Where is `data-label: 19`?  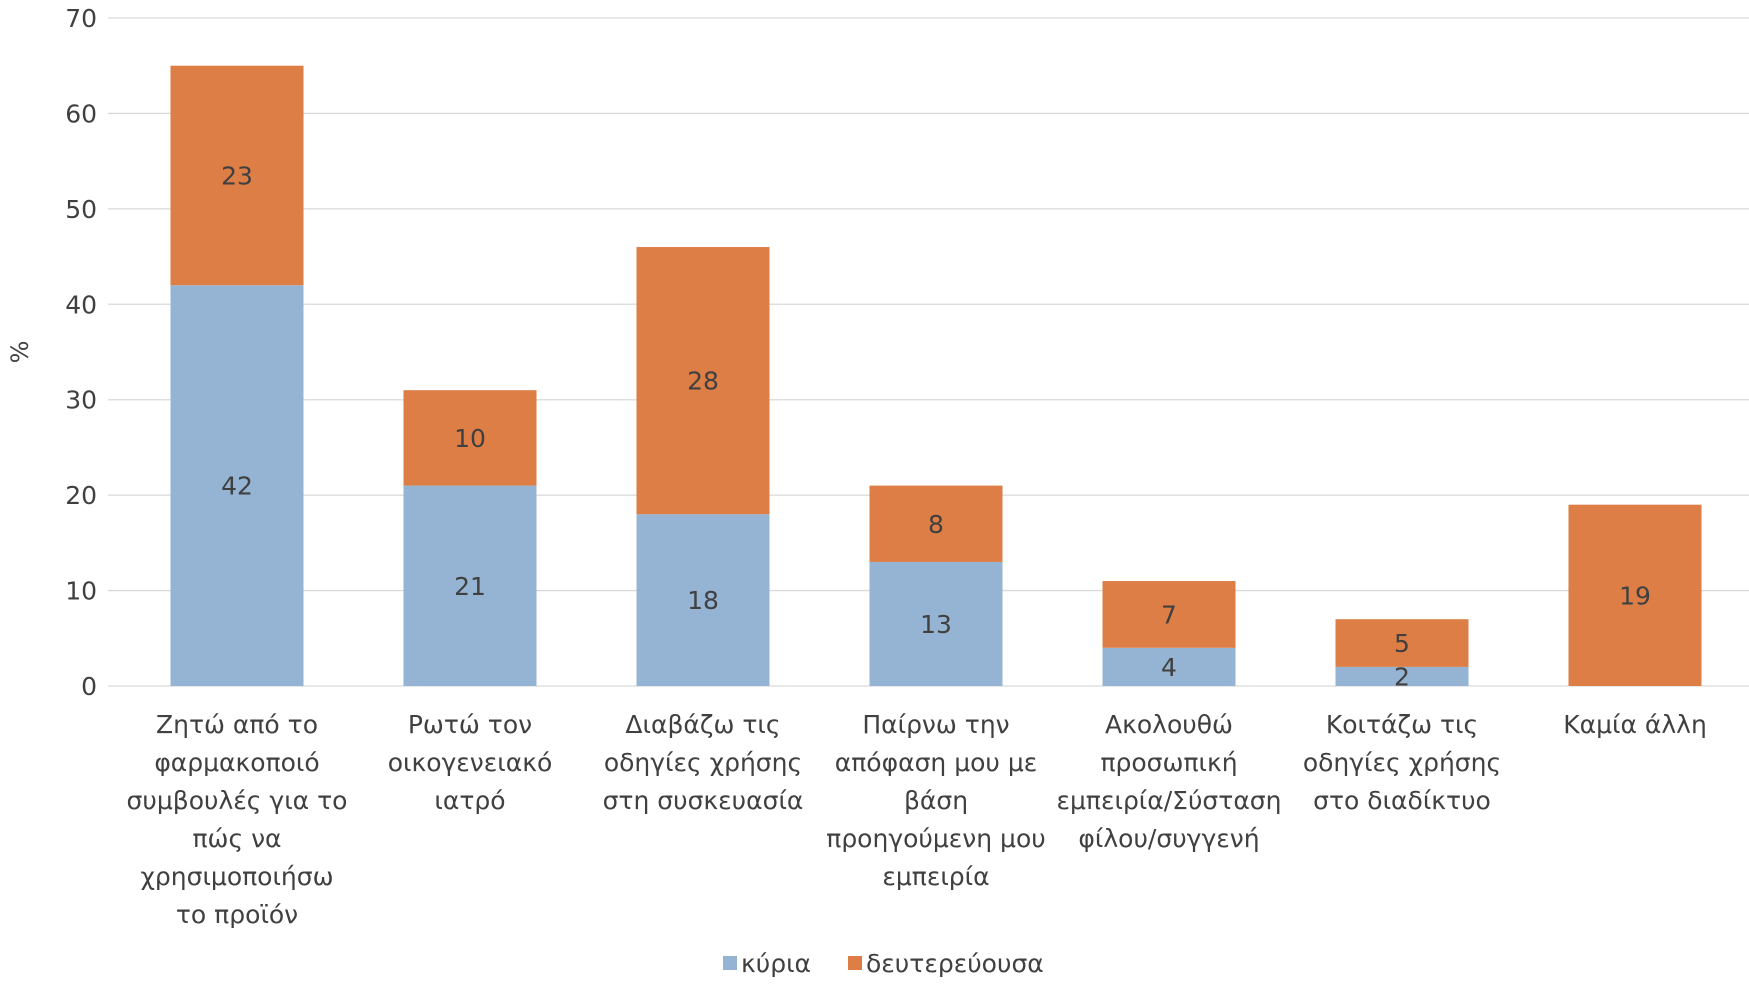 data-label: 19 is located at coordinates (1635, 595).